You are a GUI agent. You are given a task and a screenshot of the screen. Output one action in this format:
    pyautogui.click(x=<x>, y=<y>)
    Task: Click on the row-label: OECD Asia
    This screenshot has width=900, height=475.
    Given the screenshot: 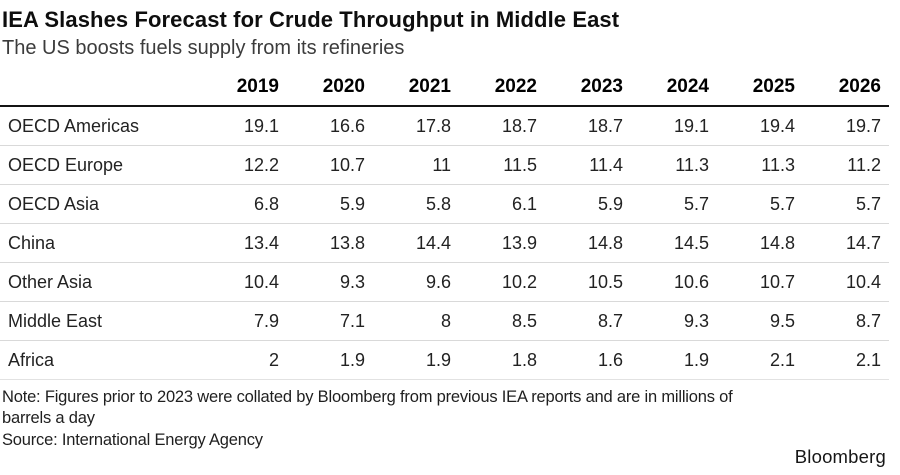 What is the action you would take?
    pyautogui.click(x=54, y=203)
    